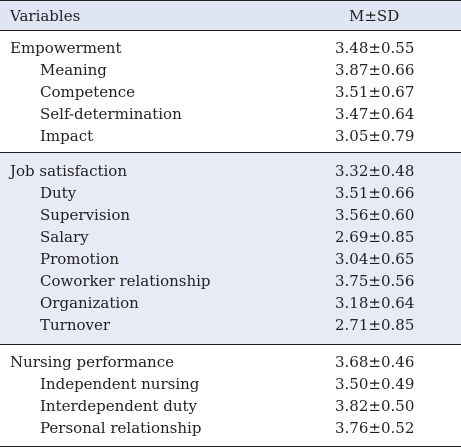 The width and height of the screenshot is (461, 447). Describe the element at coordinates (230, 215) in the screenshot. I see `table-row: Supervision 3.56±0.60` at that location.